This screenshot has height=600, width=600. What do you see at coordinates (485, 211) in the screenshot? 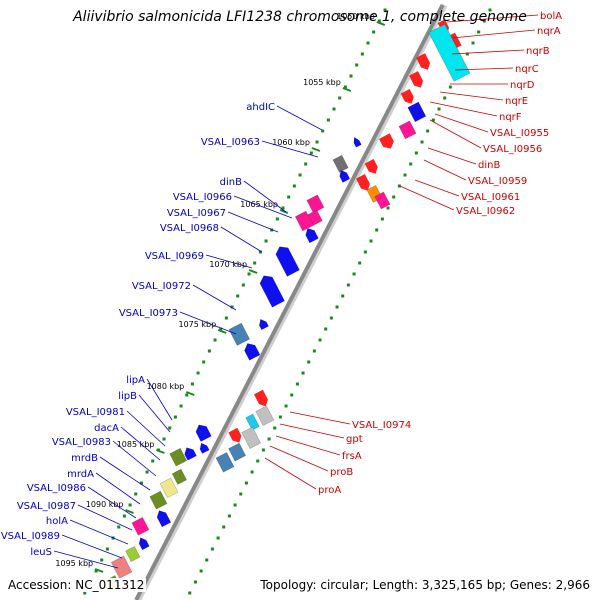
I see `gene-label-right: VSAL_I0962` at bounding box center [485, 211].